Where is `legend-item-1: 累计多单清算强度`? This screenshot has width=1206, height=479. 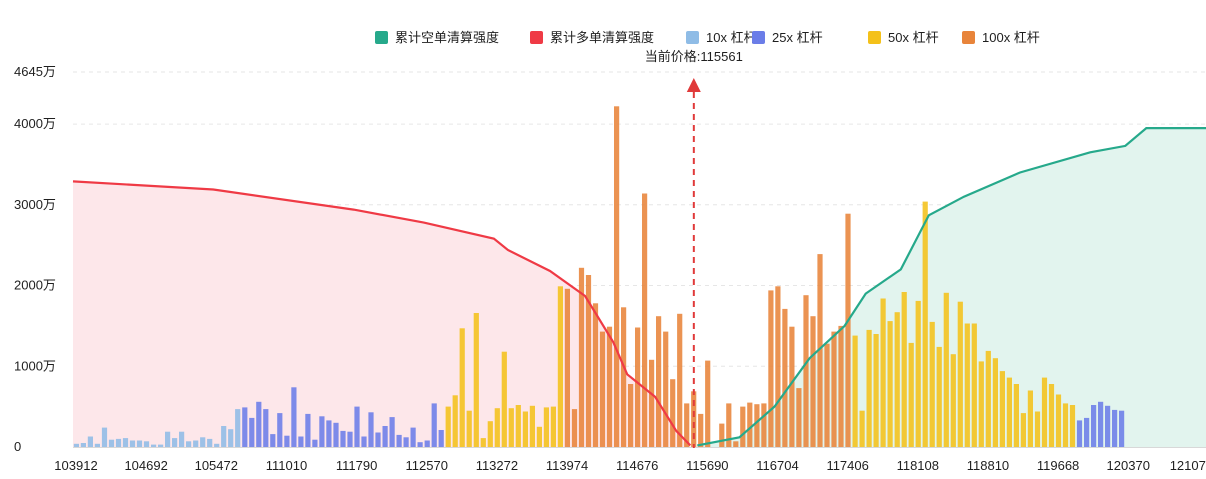 legend-item-1: 累计多单清算强度 is located at coordinates (592, 37).